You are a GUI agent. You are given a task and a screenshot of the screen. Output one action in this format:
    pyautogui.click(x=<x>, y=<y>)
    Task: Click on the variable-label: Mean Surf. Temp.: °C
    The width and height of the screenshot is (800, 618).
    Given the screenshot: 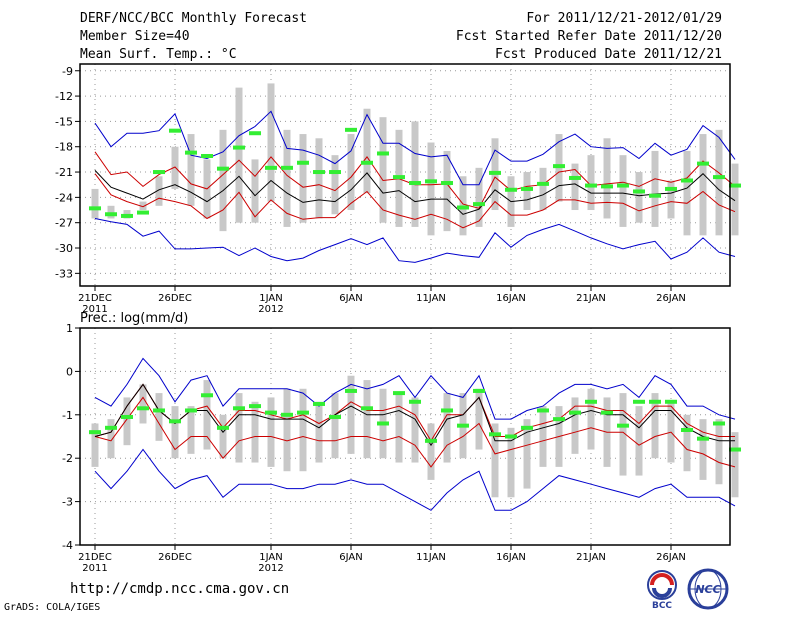 What is the action you would take?
    pyautogui.click(x=158, y=54)
    